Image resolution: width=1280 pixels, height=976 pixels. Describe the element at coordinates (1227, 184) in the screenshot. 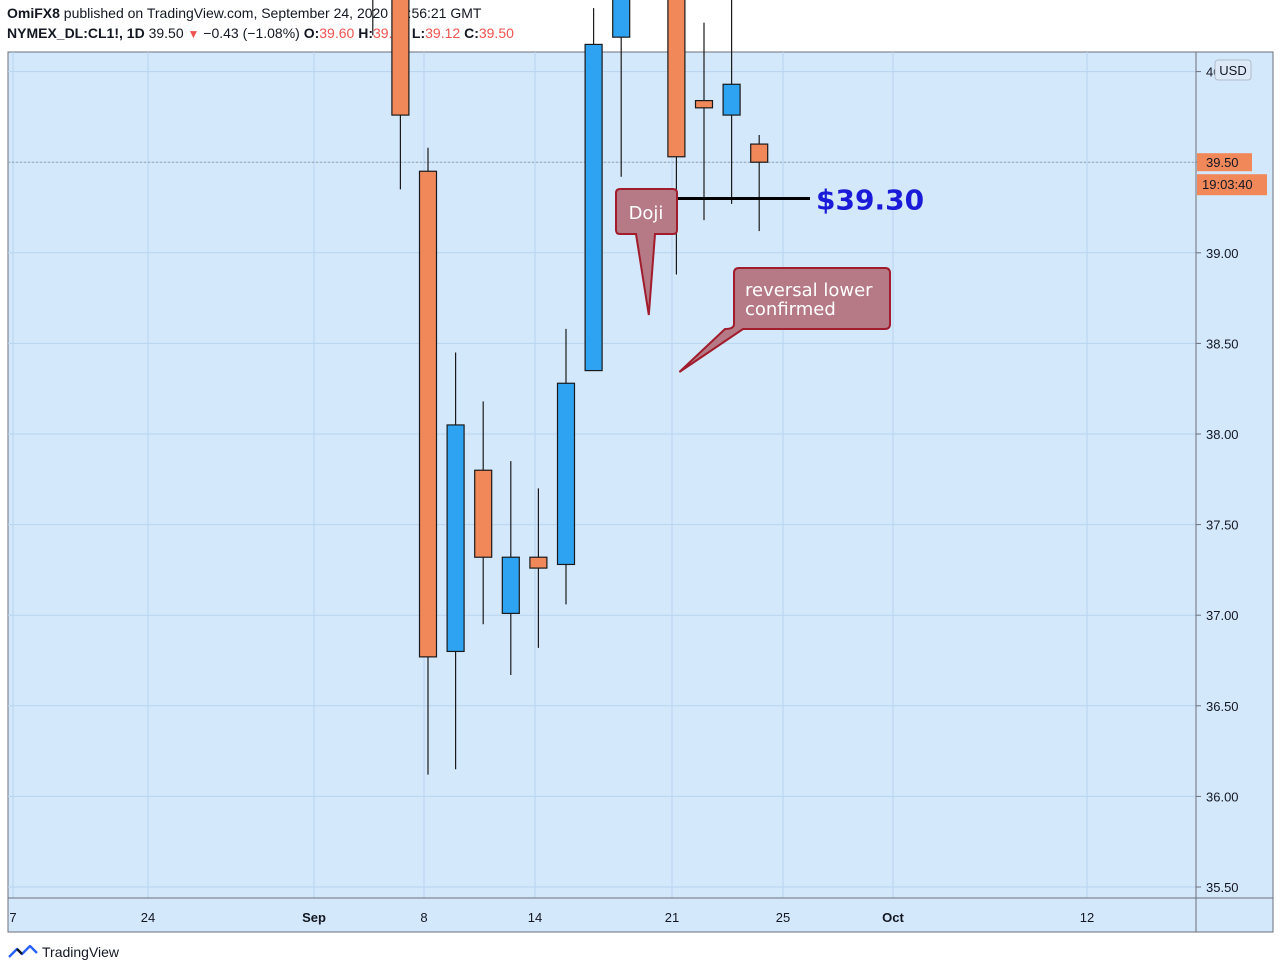

I see `countdown-tag-label: 19:03:40` at that location.